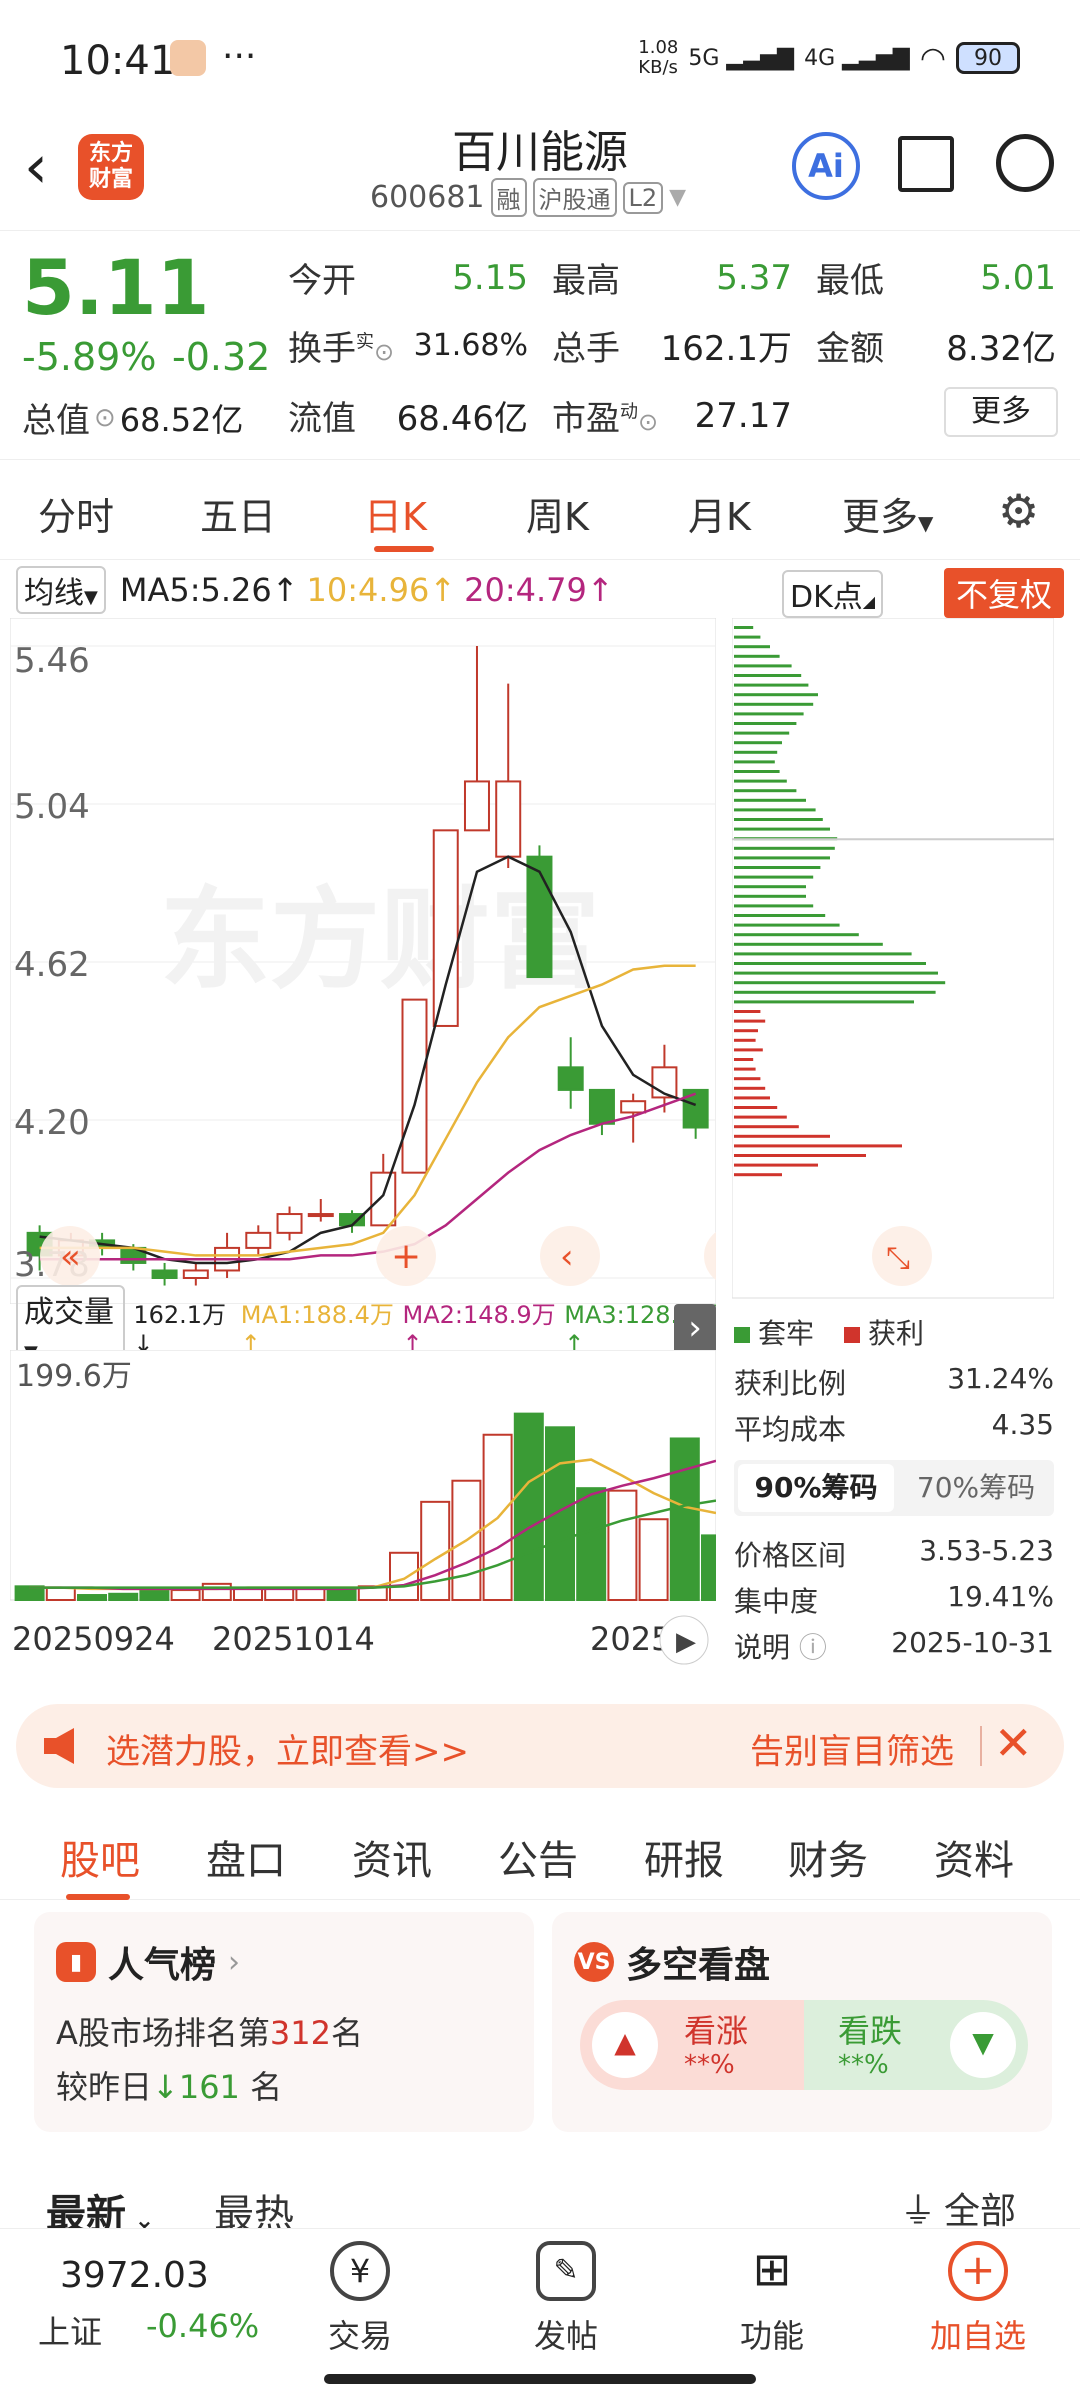 This screenshot has width=1080, height=2400. Describe the element at coordinates (672, 279) in the screenshot. I see `quote-high: 最高 5.37` at that location.